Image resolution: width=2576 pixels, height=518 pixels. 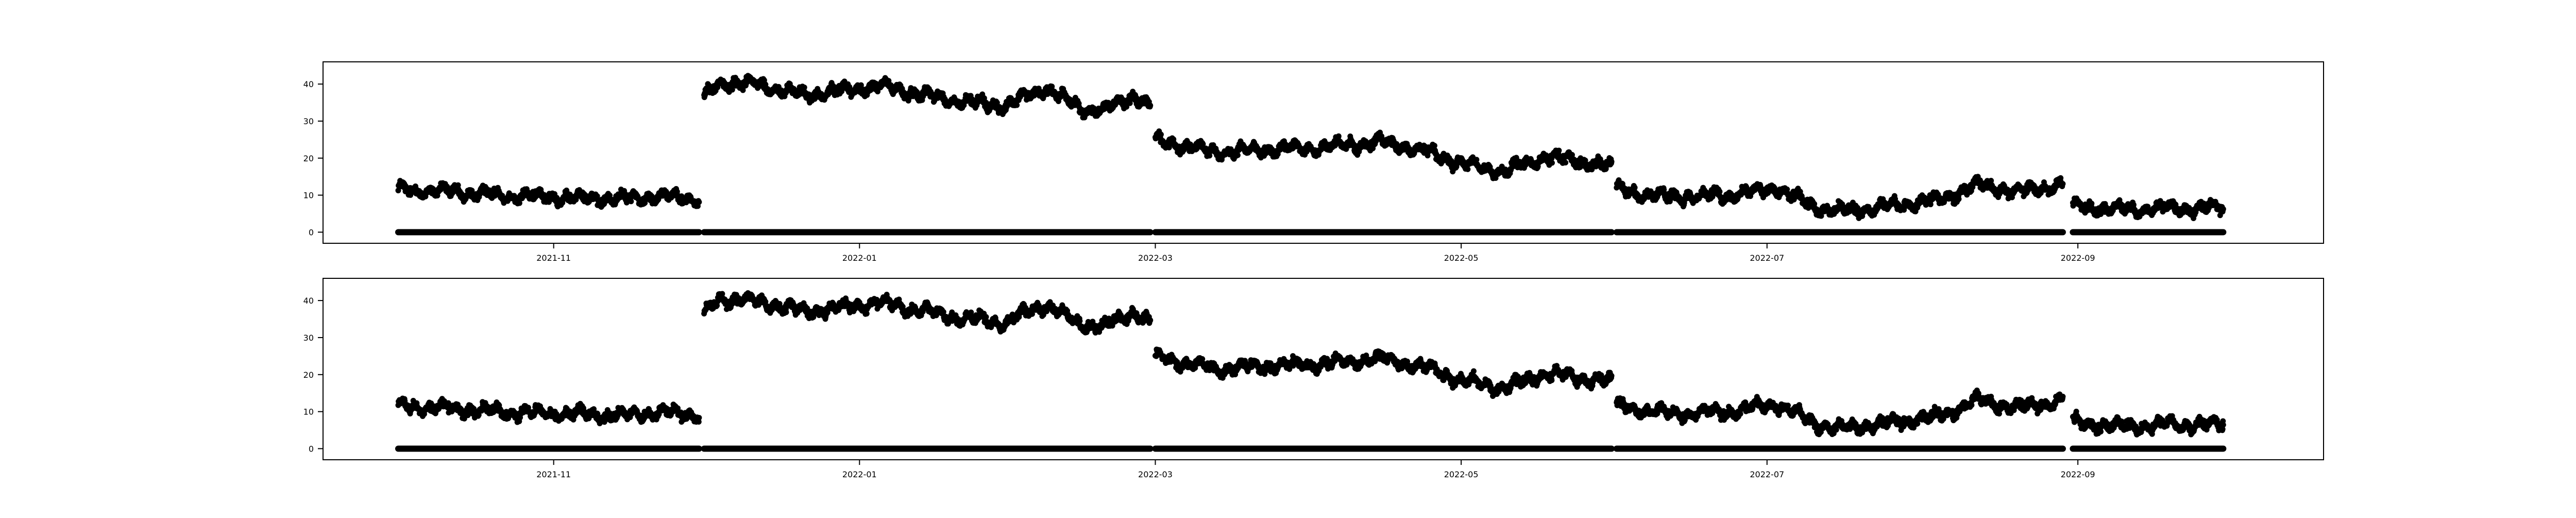 I want to click on x-tick-label: 2022-01, so click(x=859, y=258).